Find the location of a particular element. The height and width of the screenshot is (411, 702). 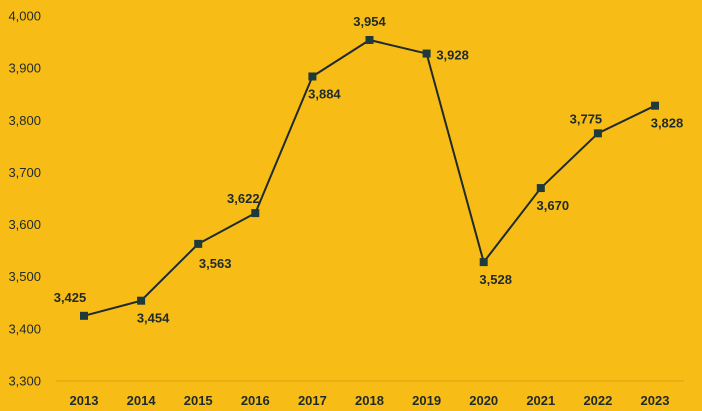

x-tick-label: 2022 is located at coordinates (597, 400).